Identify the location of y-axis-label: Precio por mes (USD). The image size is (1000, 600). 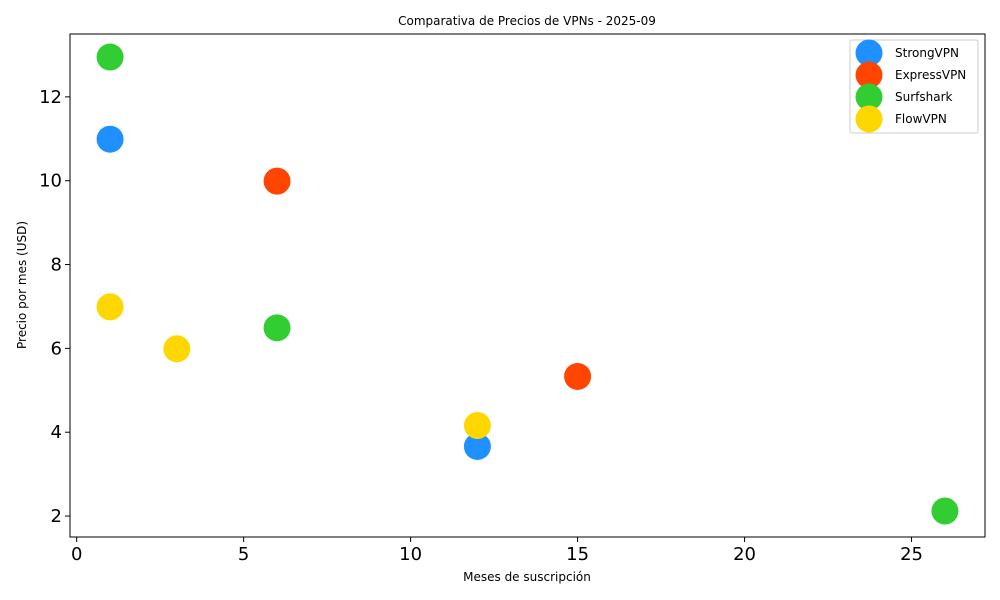
(22, 285).